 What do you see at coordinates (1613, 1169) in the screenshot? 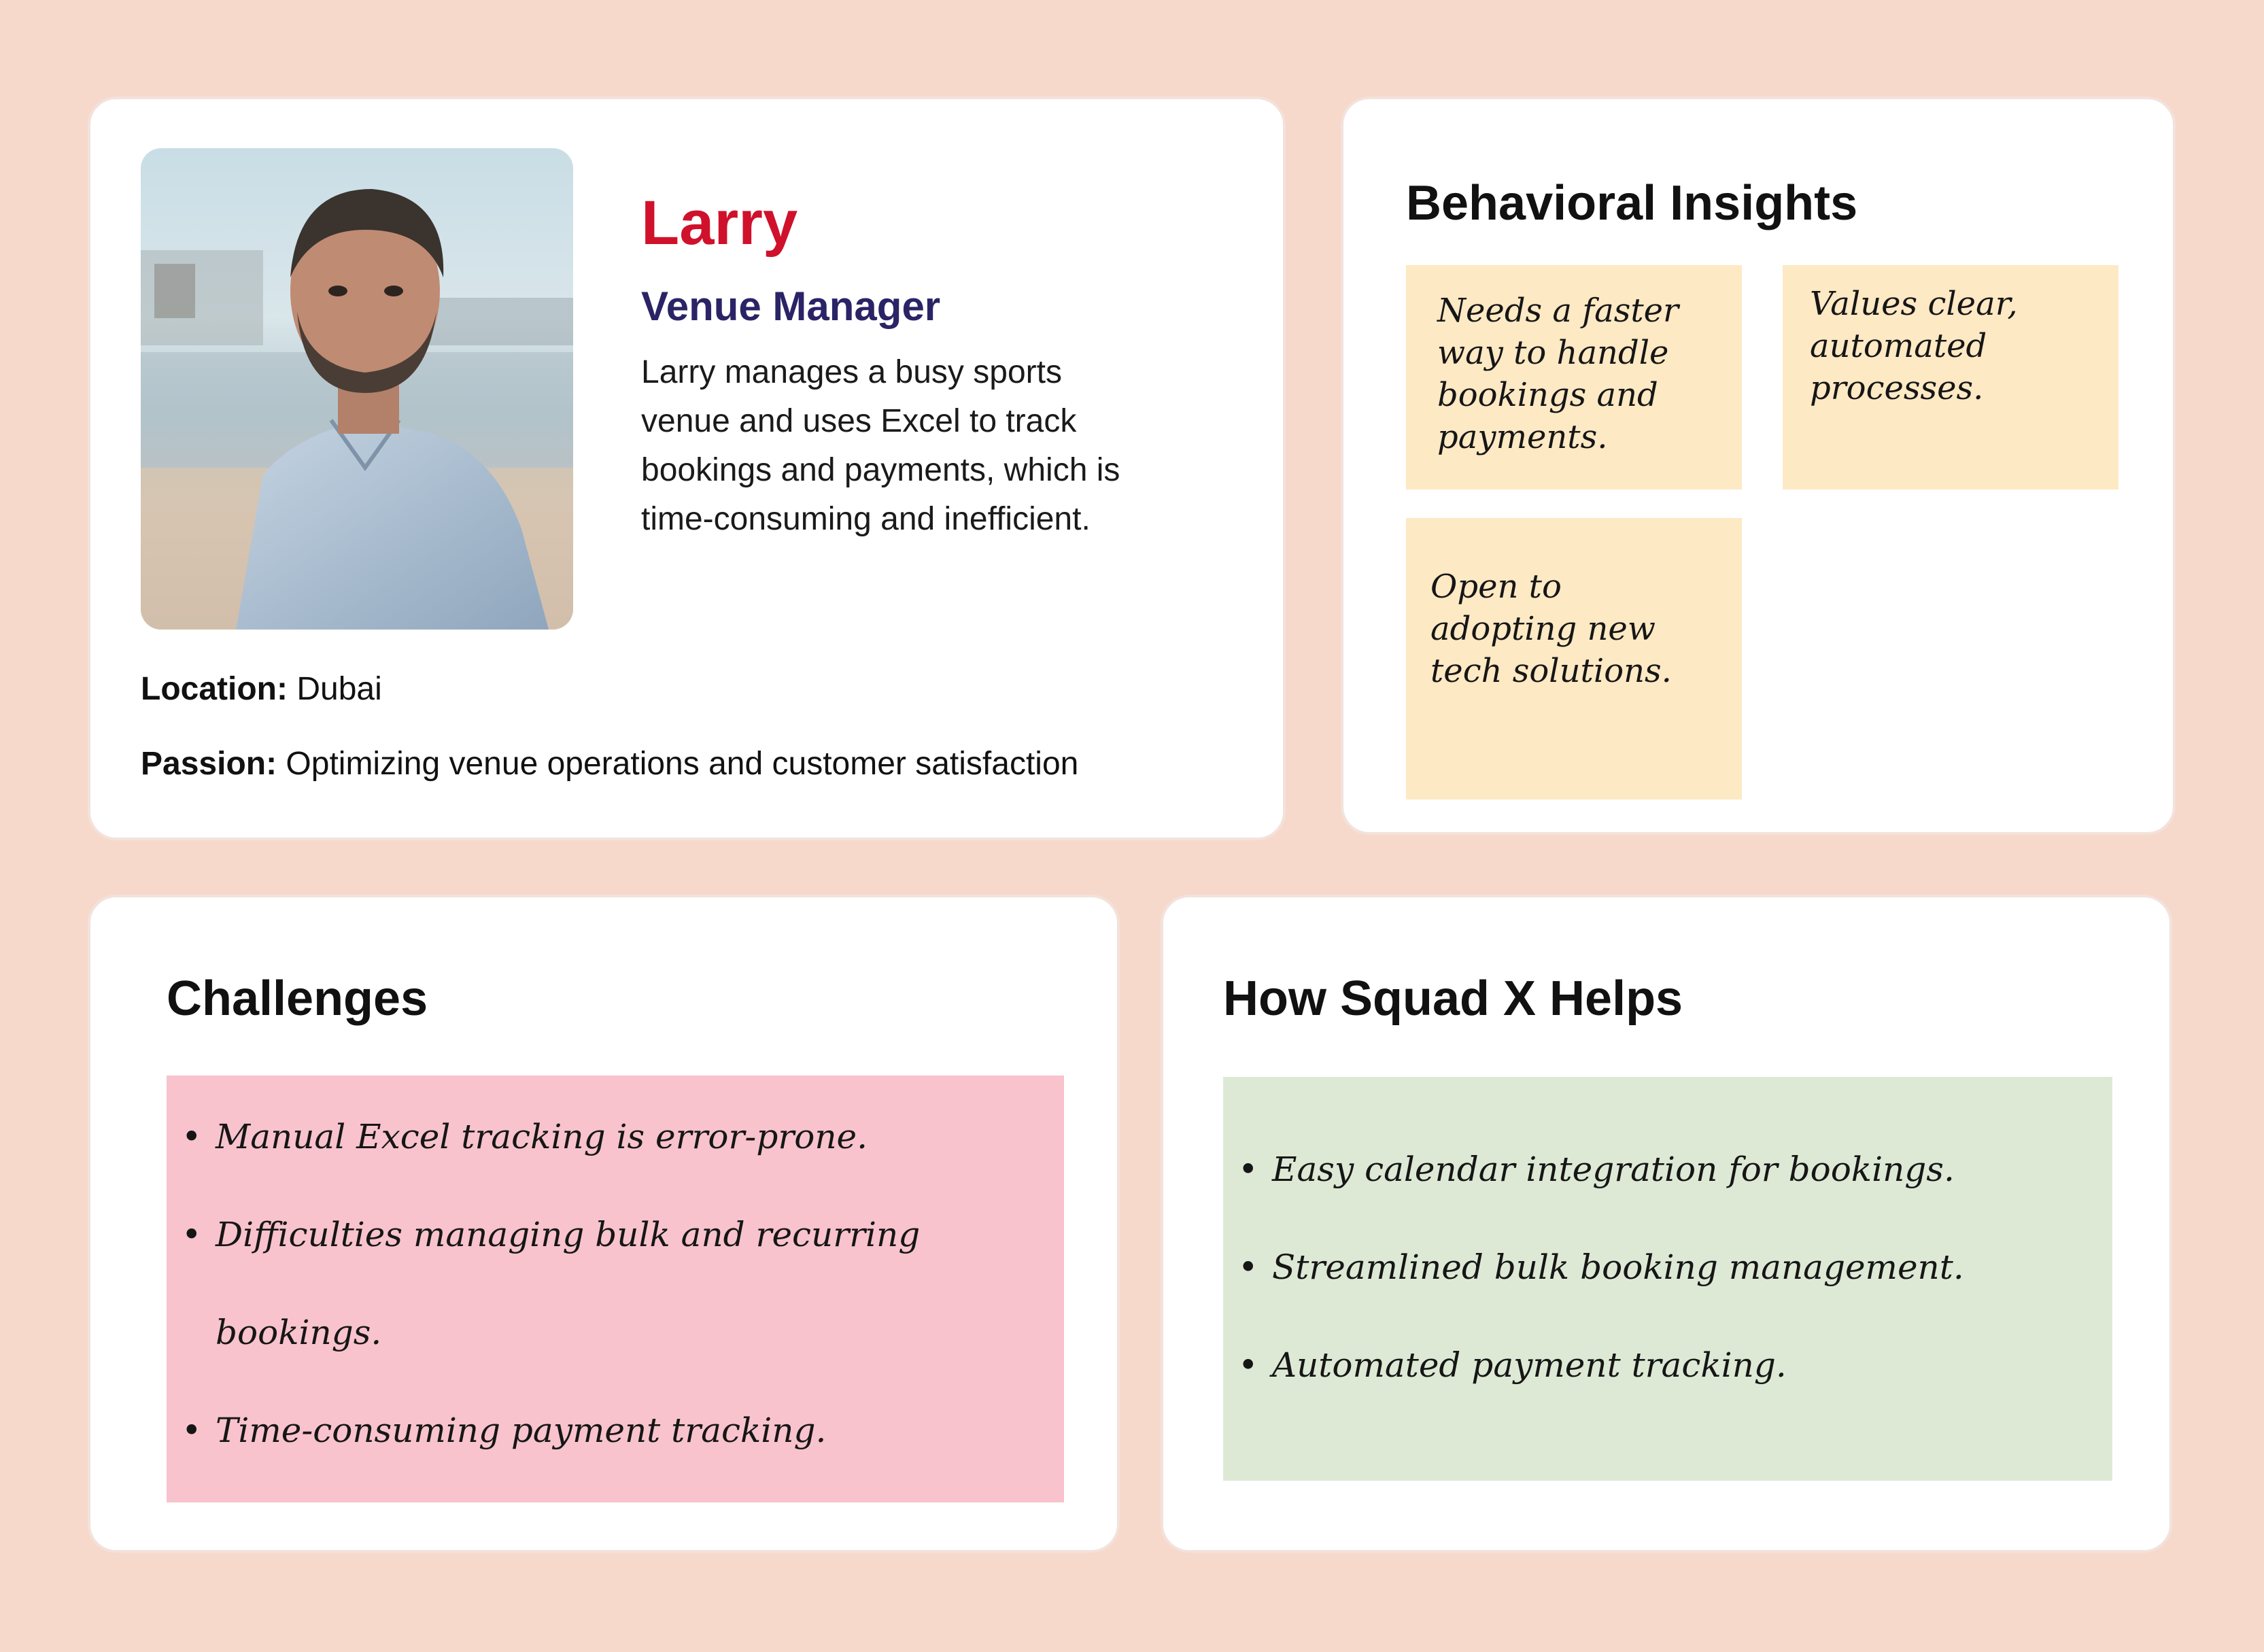
I see `help-text: Easy calendar integration for bookings.` at bounding box center [1613, 1169].